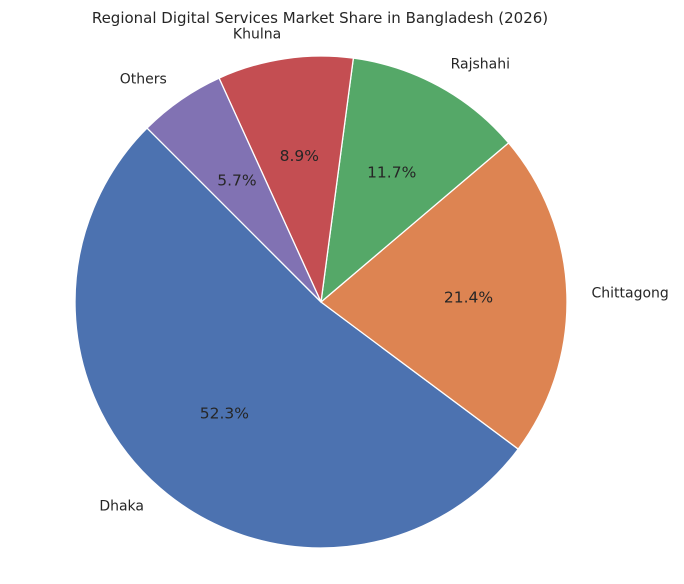  What do you see at coordinates (286, 179) in the screenshot?
I see `pie-slice-khulna` at bounding box center [286, 179].